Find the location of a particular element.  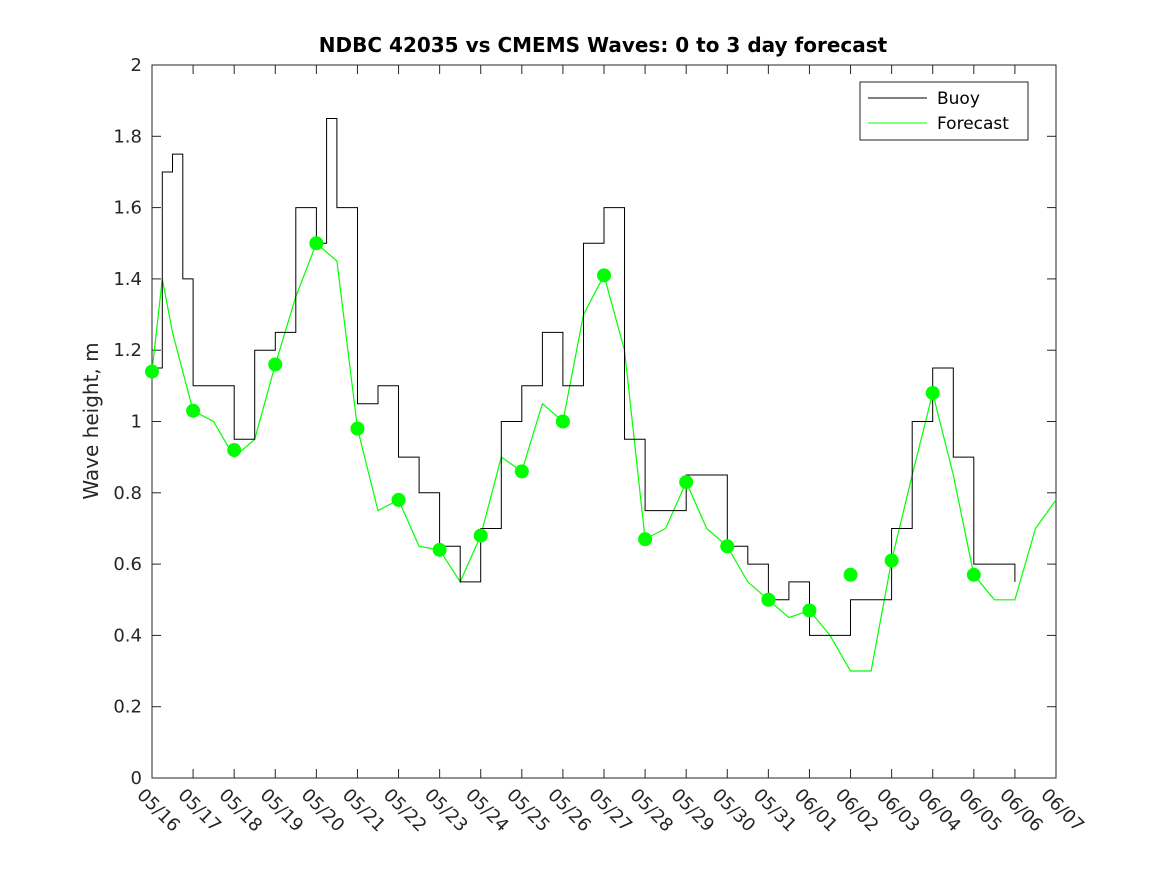

legend-label-buoy: Buoy is located at coordinates (958, 99).